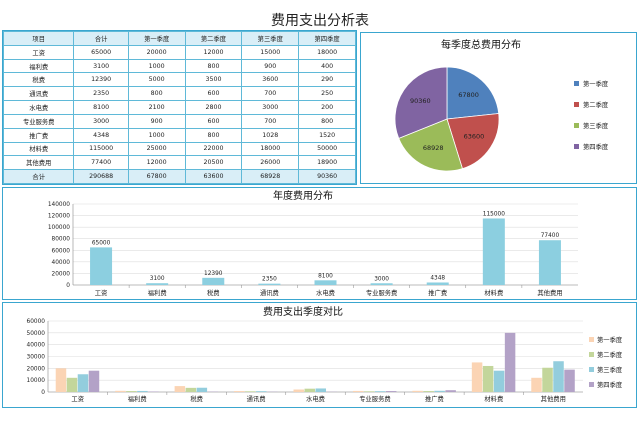 This screenshot has height=431, width=640. What do you see at coordinates (270, 80) in the screenshot?
I see `value-cell: 3600` at bounding box center [270, 80].